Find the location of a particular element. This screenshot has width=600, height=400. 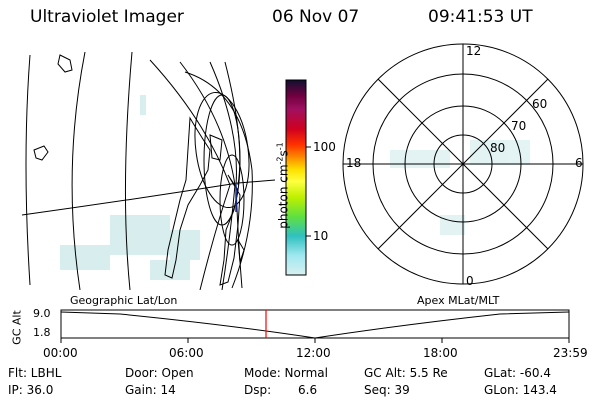

instrument-title: Ultraviolet Imager is located at coordinates (107, 17).